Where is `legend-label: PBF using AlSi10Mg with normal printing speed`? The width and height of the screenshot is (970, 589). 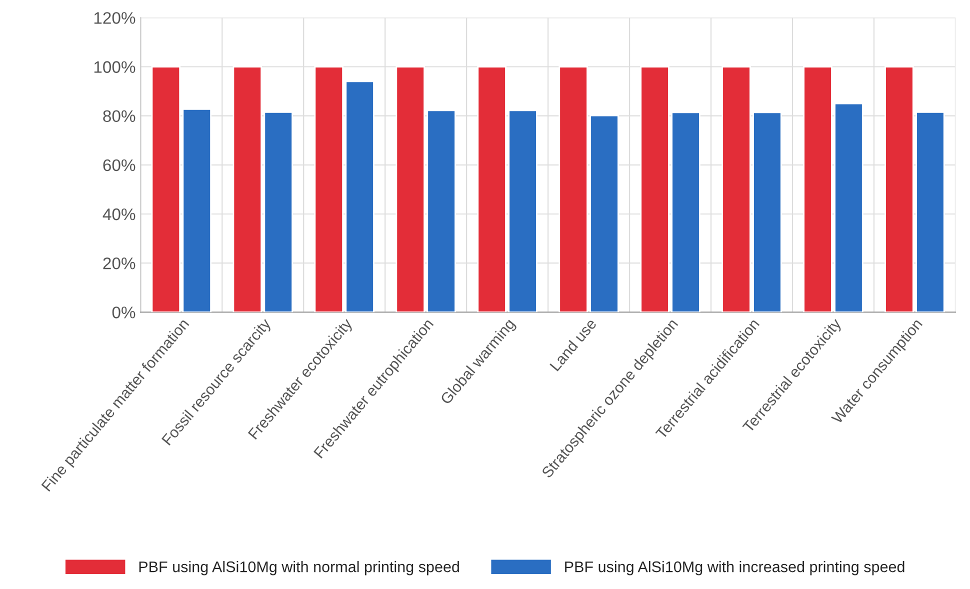
legend-label: PBF using AlSi10Mg with normal printing speed is located at coordinates (299, 568).